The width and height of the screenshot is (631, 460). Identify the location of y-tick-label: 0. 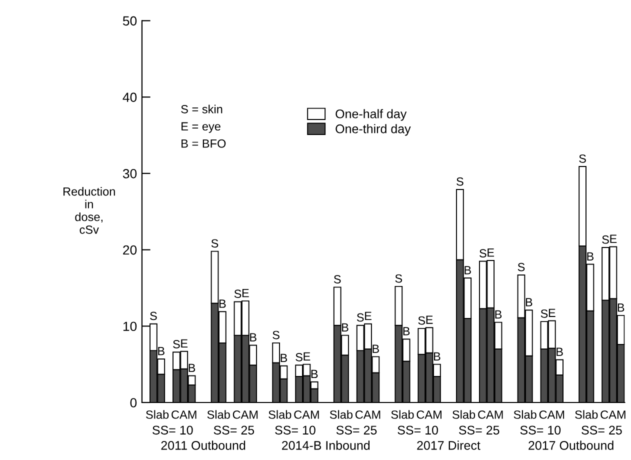
(133, 403).